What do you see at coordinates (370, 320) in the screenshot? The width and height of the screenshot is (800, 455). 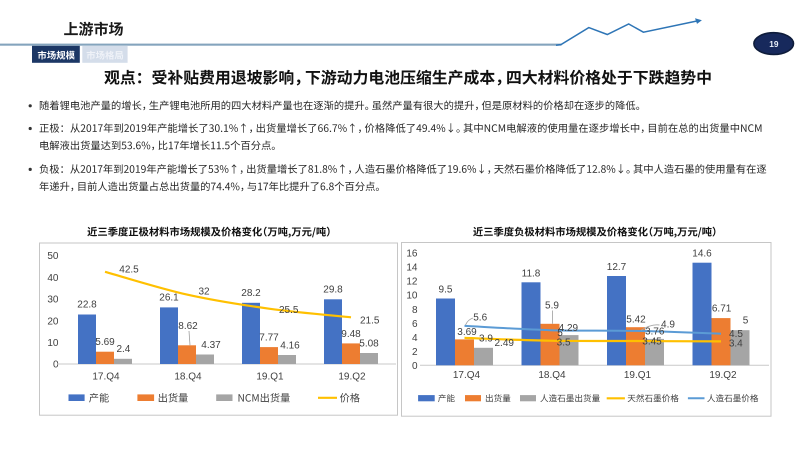 I see `svg-text: 21.5` at bounding box center [370, 320].